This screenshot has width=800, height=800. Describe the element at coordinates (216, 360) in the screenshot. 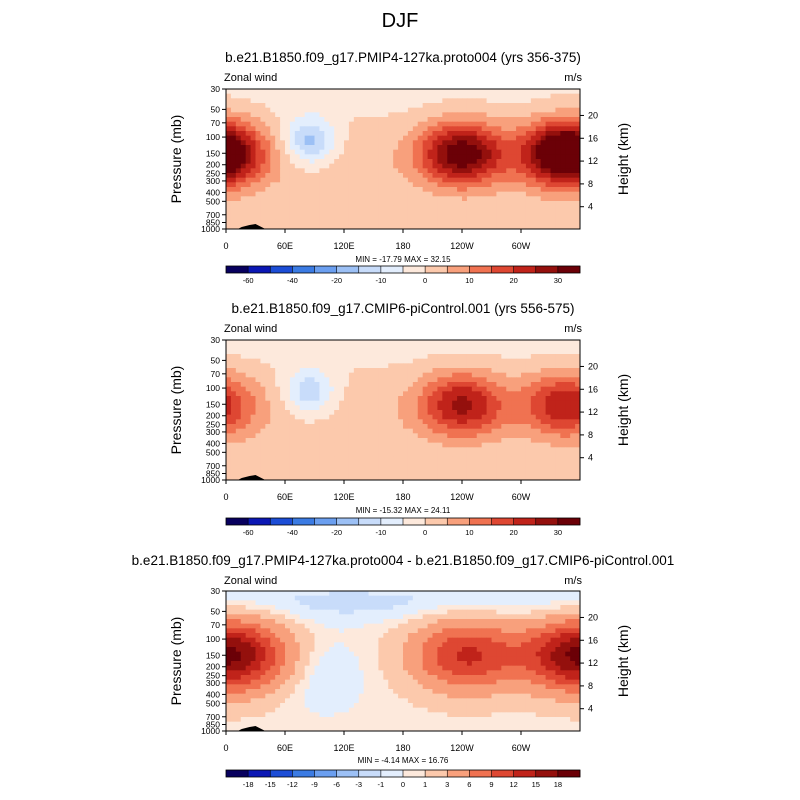

I see `y-tick-label: 50` at that location.